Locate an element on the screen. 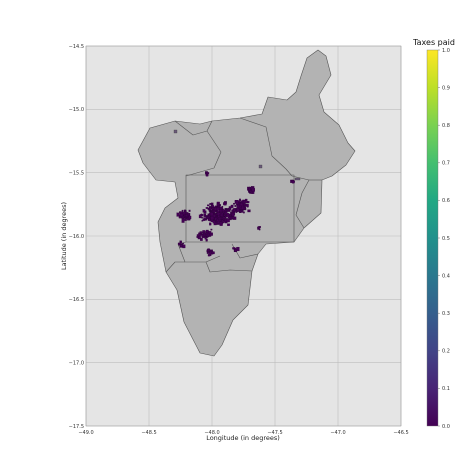 The height and width of the screenshot is (474, 474). colorbar-tick-label: 0.3 is located at coordinates (446, 314).